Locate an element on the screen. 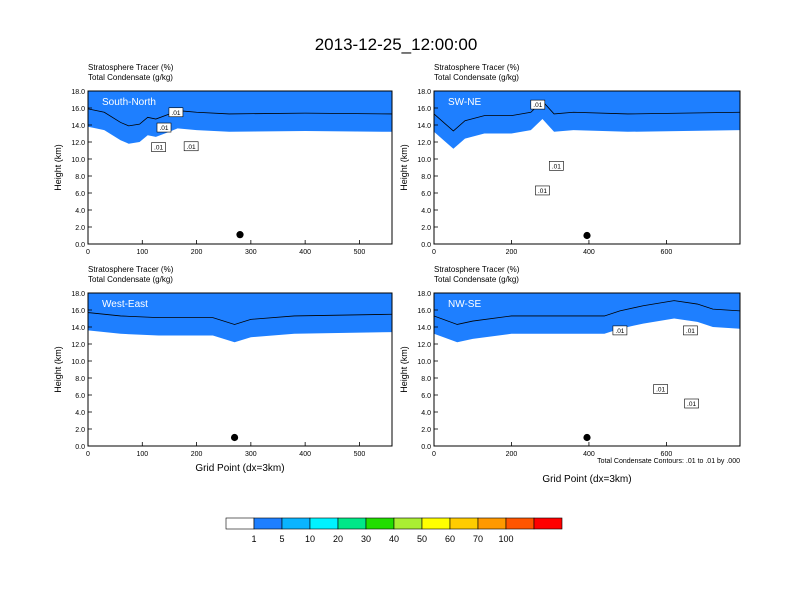 The image size is (792, 612). panel-label: South-North is located at coordinates (129, 102).